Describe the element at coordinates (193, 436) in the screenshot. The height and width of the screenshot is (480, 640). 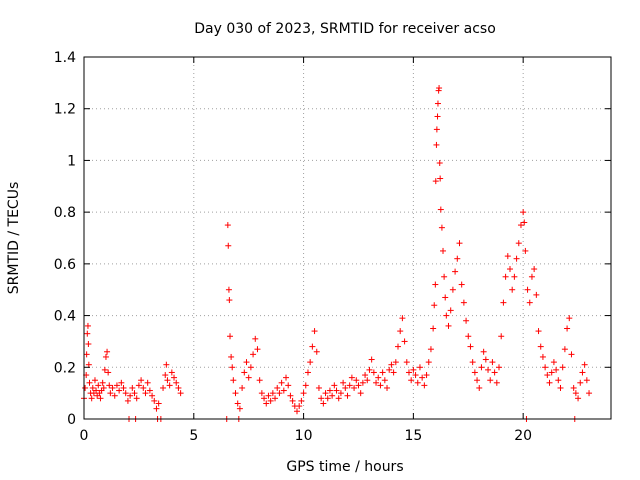
I see `x-tick-label: 5` at that location.